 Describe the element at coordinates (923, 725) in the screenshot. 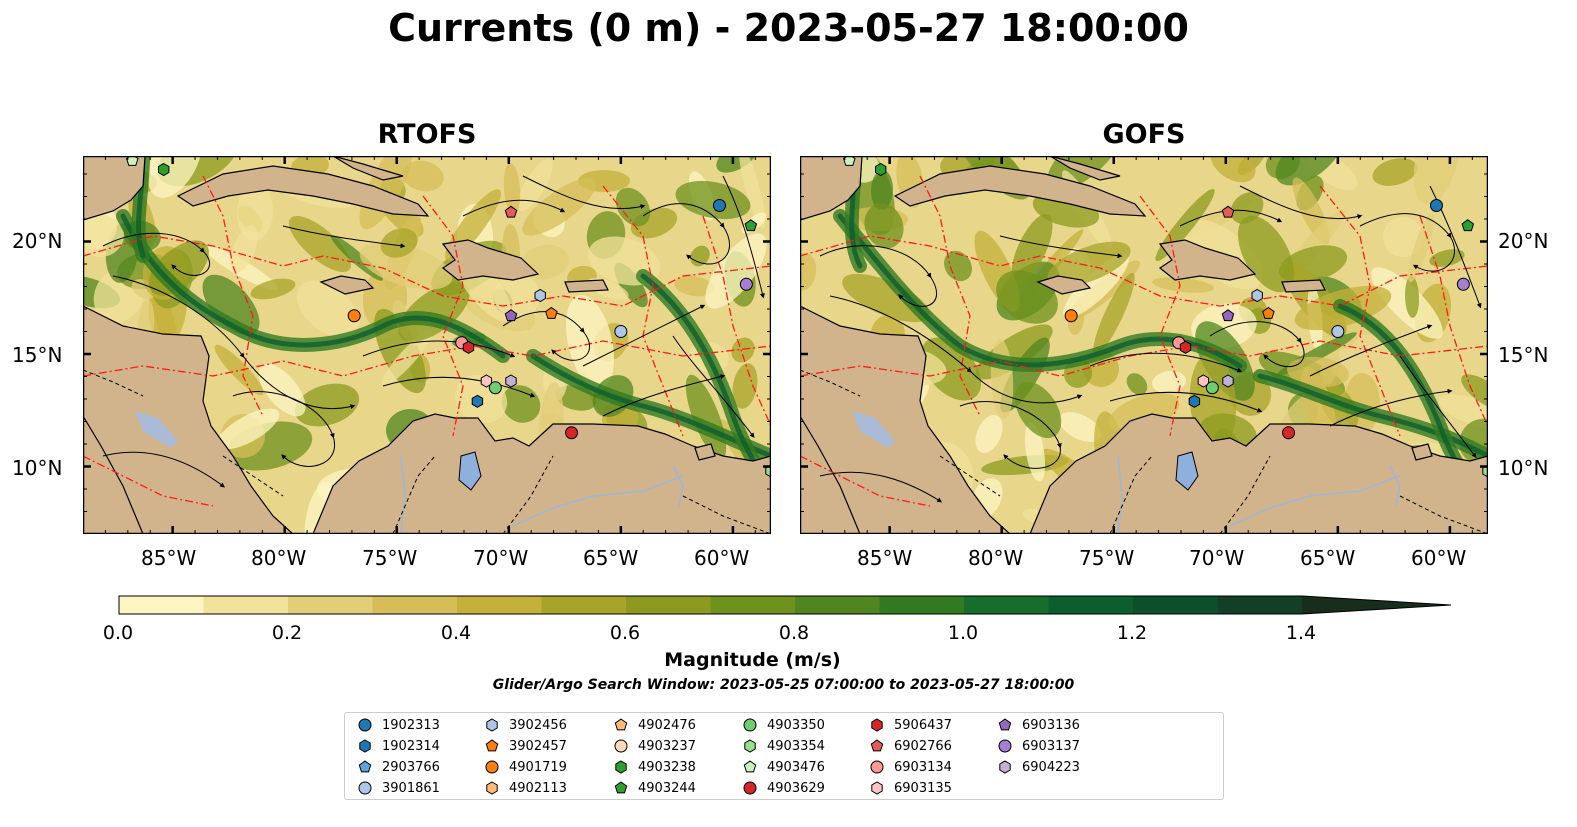

I see `legend-label: 5906437` at that location.